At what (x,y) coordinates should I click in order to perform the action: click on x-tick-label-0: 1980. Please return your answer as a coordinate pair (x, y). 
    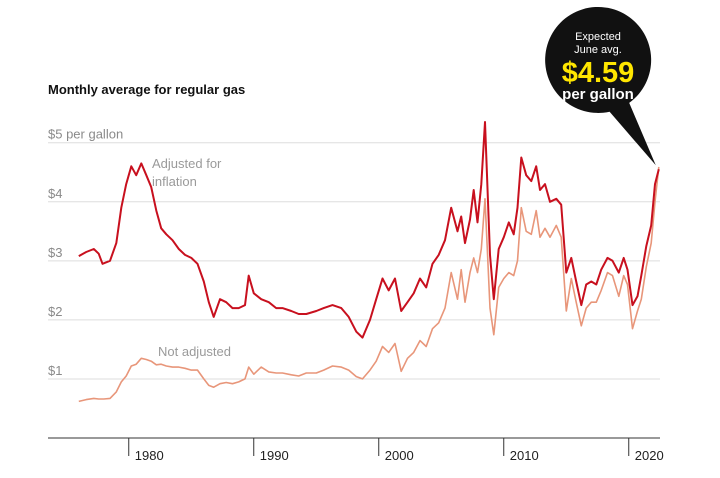
    Looking at the image, I should click on (149, 455).